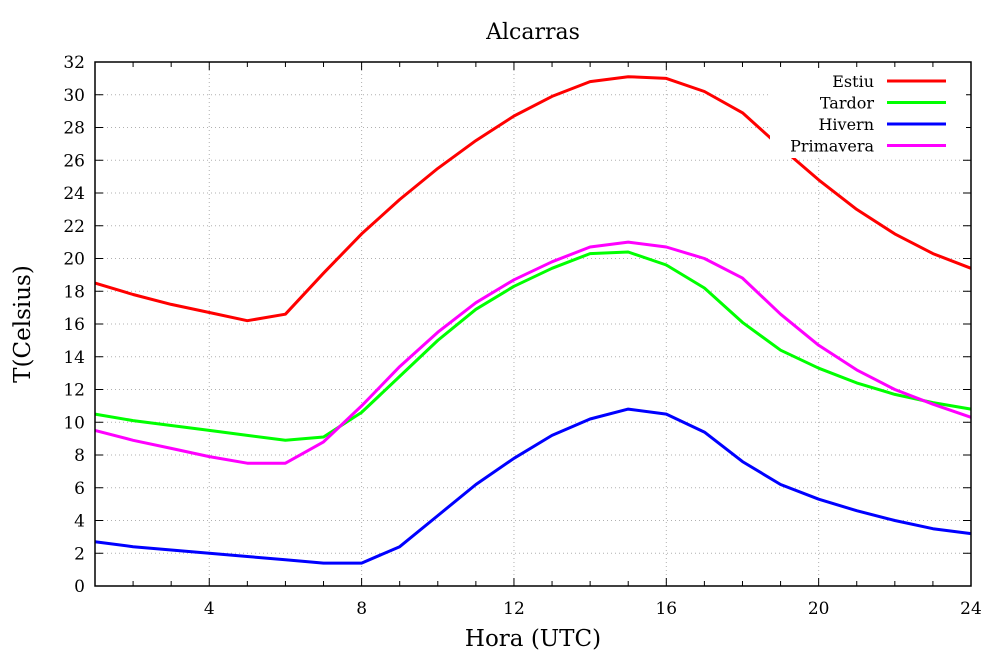  I want to click on x-tick-label: 8, so click(361, 609).